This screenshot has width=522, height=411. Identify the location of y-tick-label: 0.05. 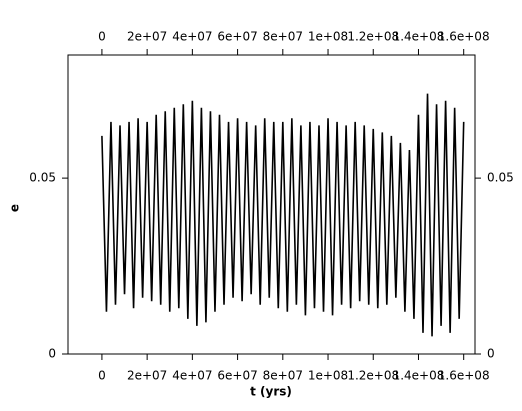
(42, 178).